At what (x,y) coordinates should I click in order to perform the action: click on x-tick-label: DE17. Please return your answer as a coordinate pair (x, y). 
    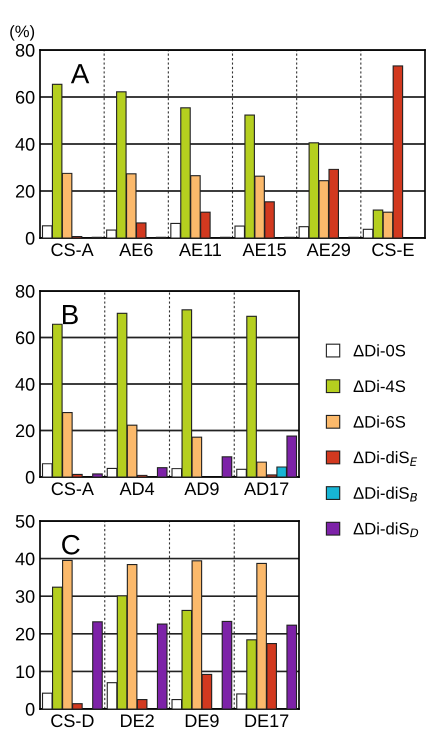
    Looking at the image, I should click on (267, 720).